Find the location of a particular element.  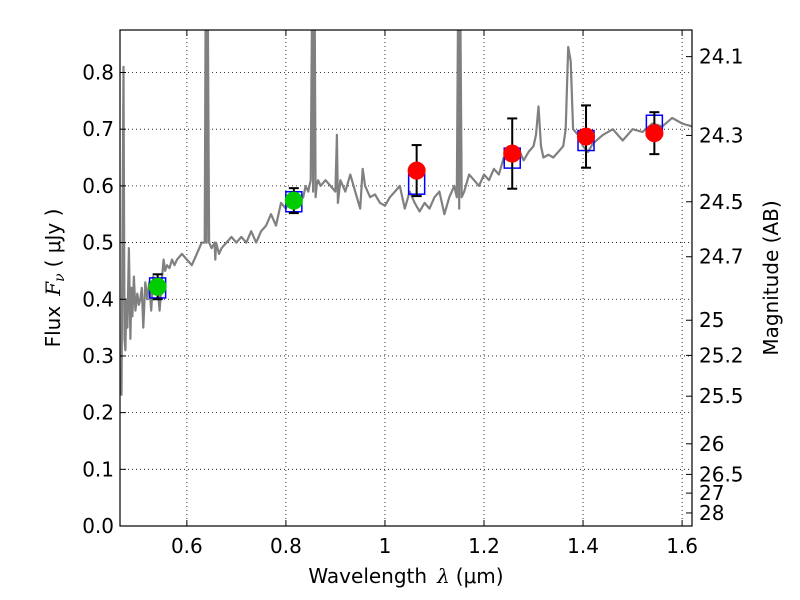

y-tick-label: 0.7 is located at coordinates (98, 129).